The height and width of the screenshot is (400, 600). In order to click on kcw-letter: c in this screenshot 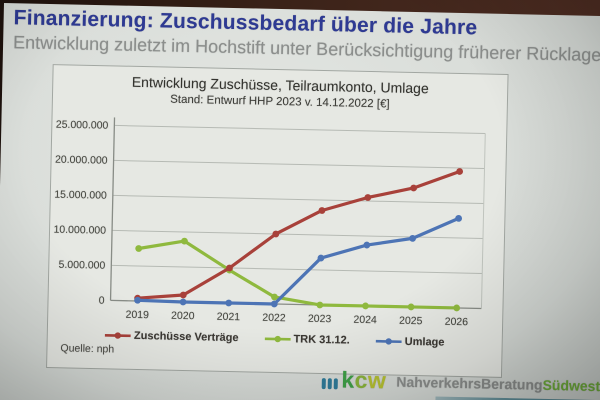, I will do `click(361, 380)`.